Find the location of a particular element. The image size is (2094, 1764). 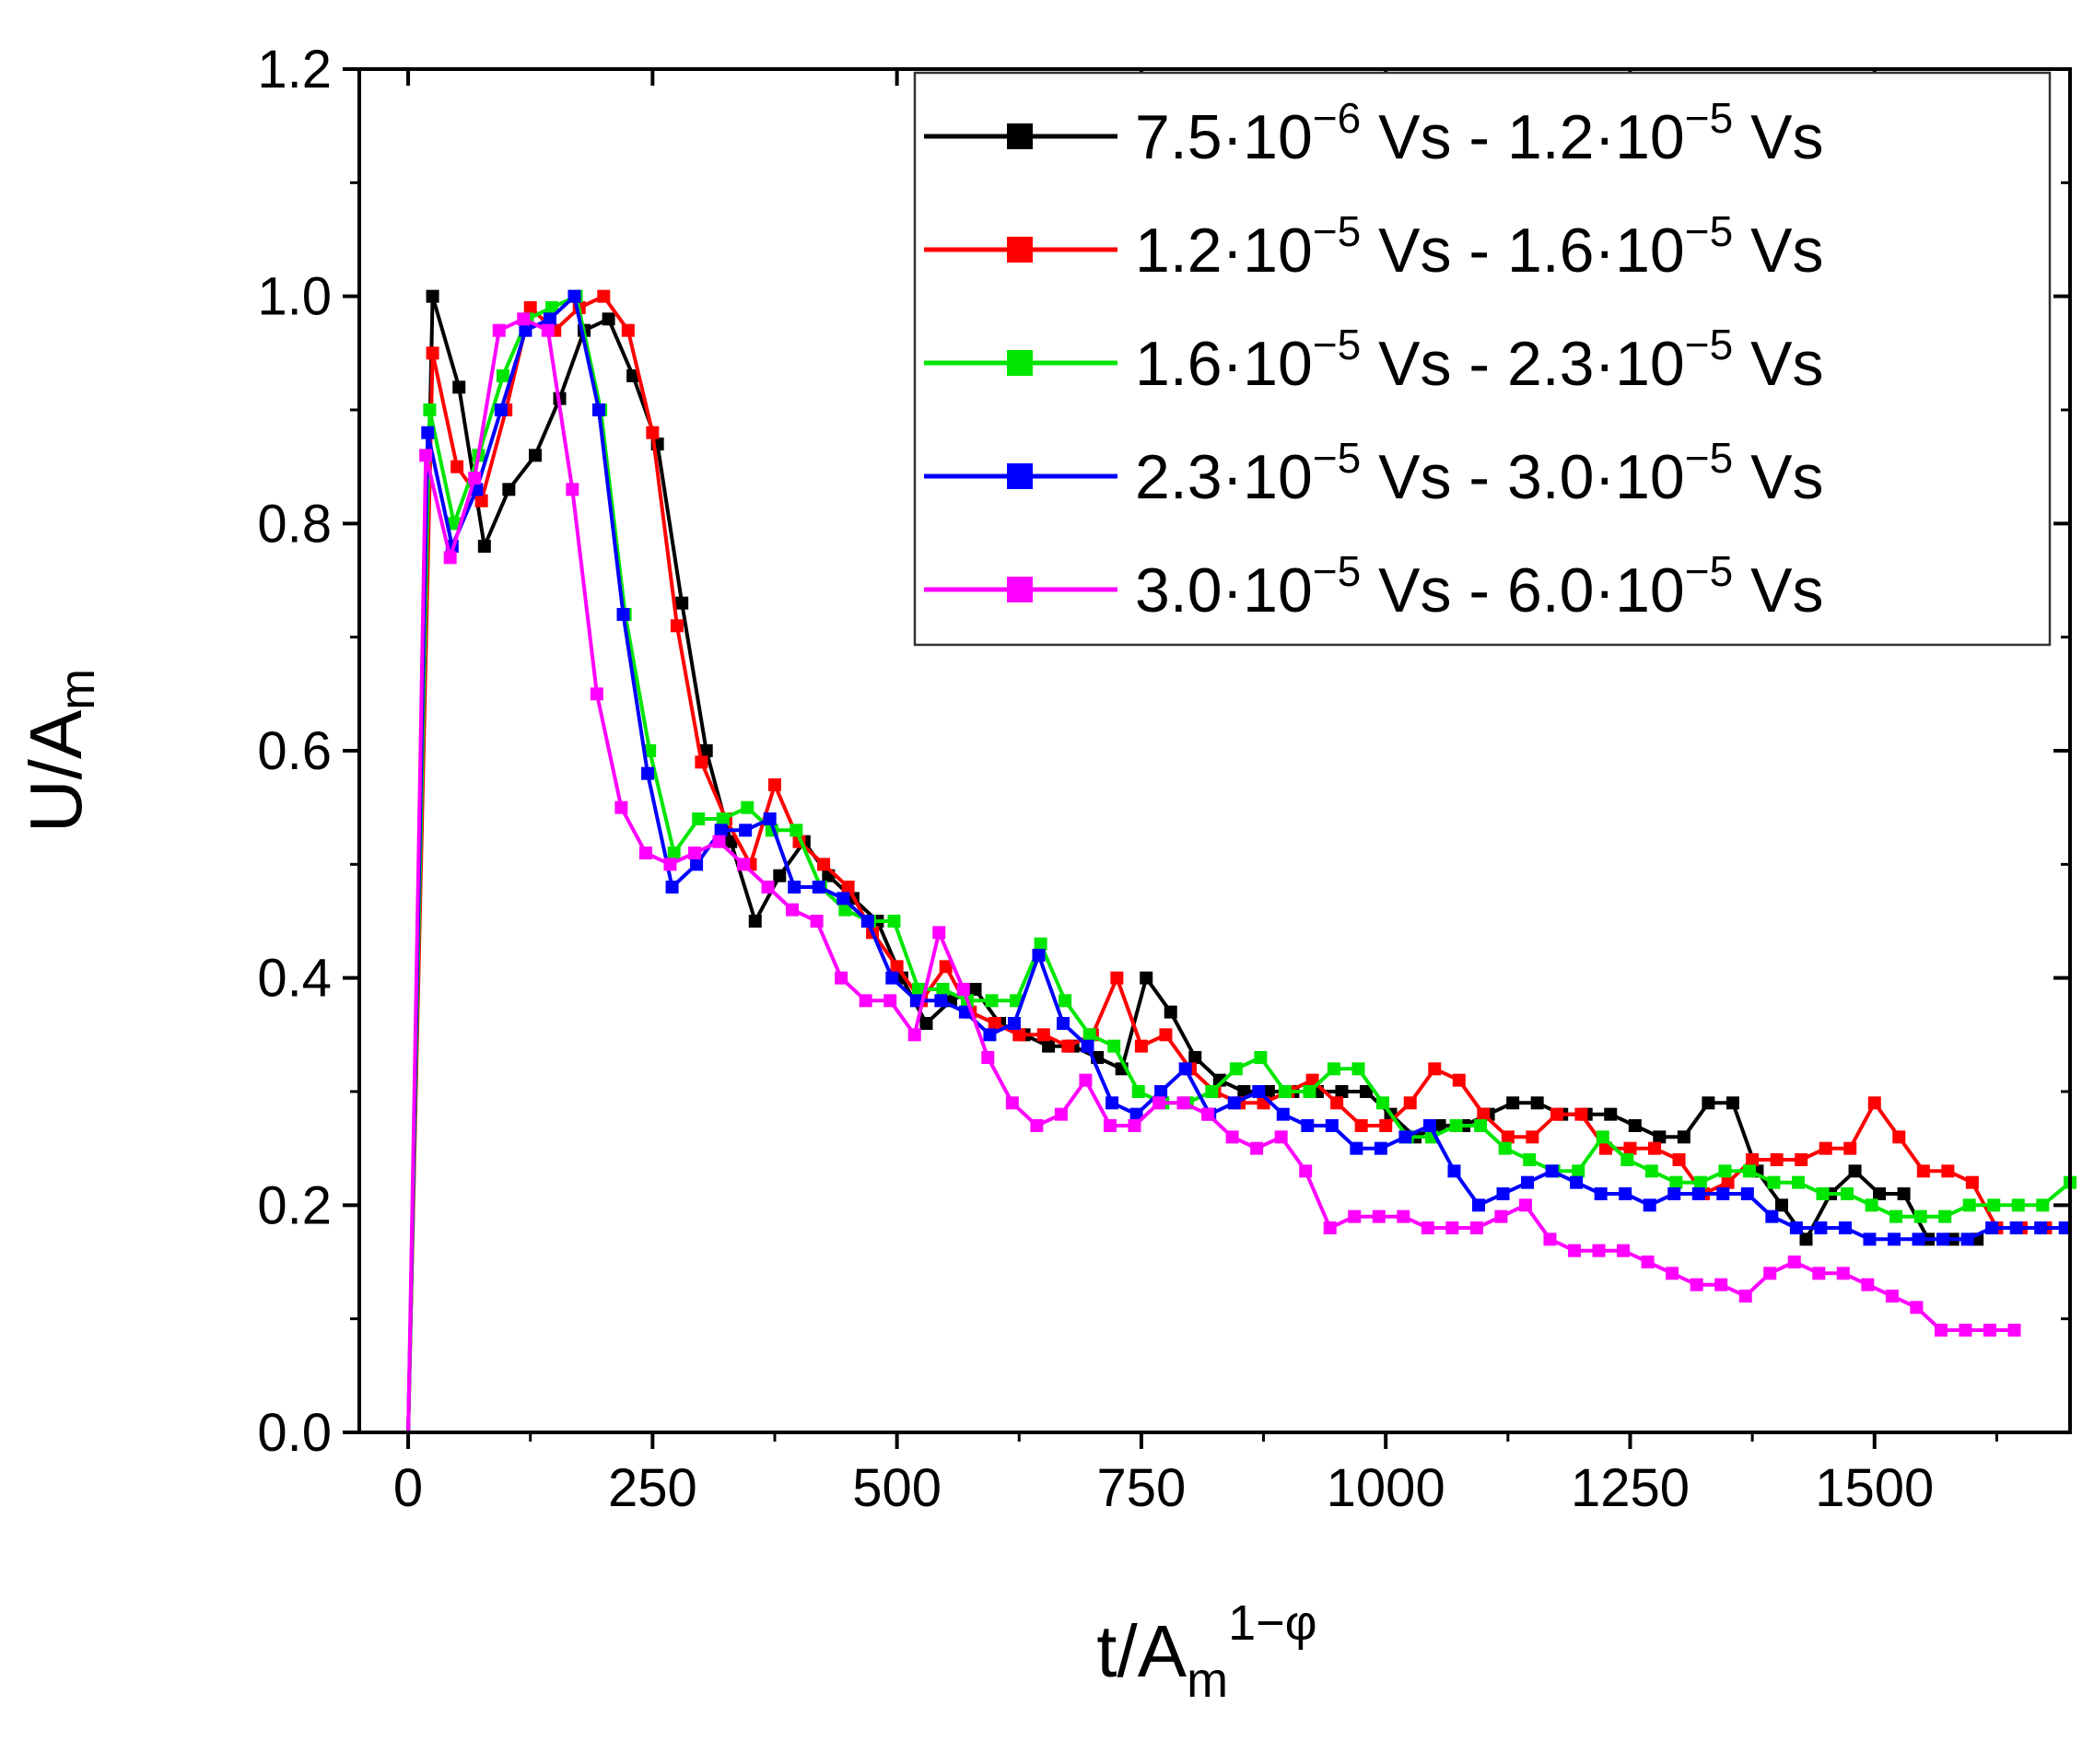

legend-label: 2.3·10−5 Vs - 3.0·10−5 Vs is located at coordinates (1479, 473).